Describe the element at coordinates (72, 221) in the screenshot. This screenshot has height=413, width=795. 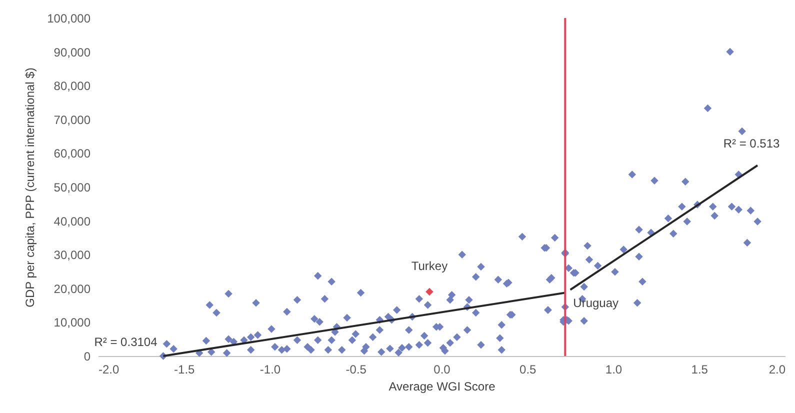
I see `y-tick-label: 40,000` at that location.